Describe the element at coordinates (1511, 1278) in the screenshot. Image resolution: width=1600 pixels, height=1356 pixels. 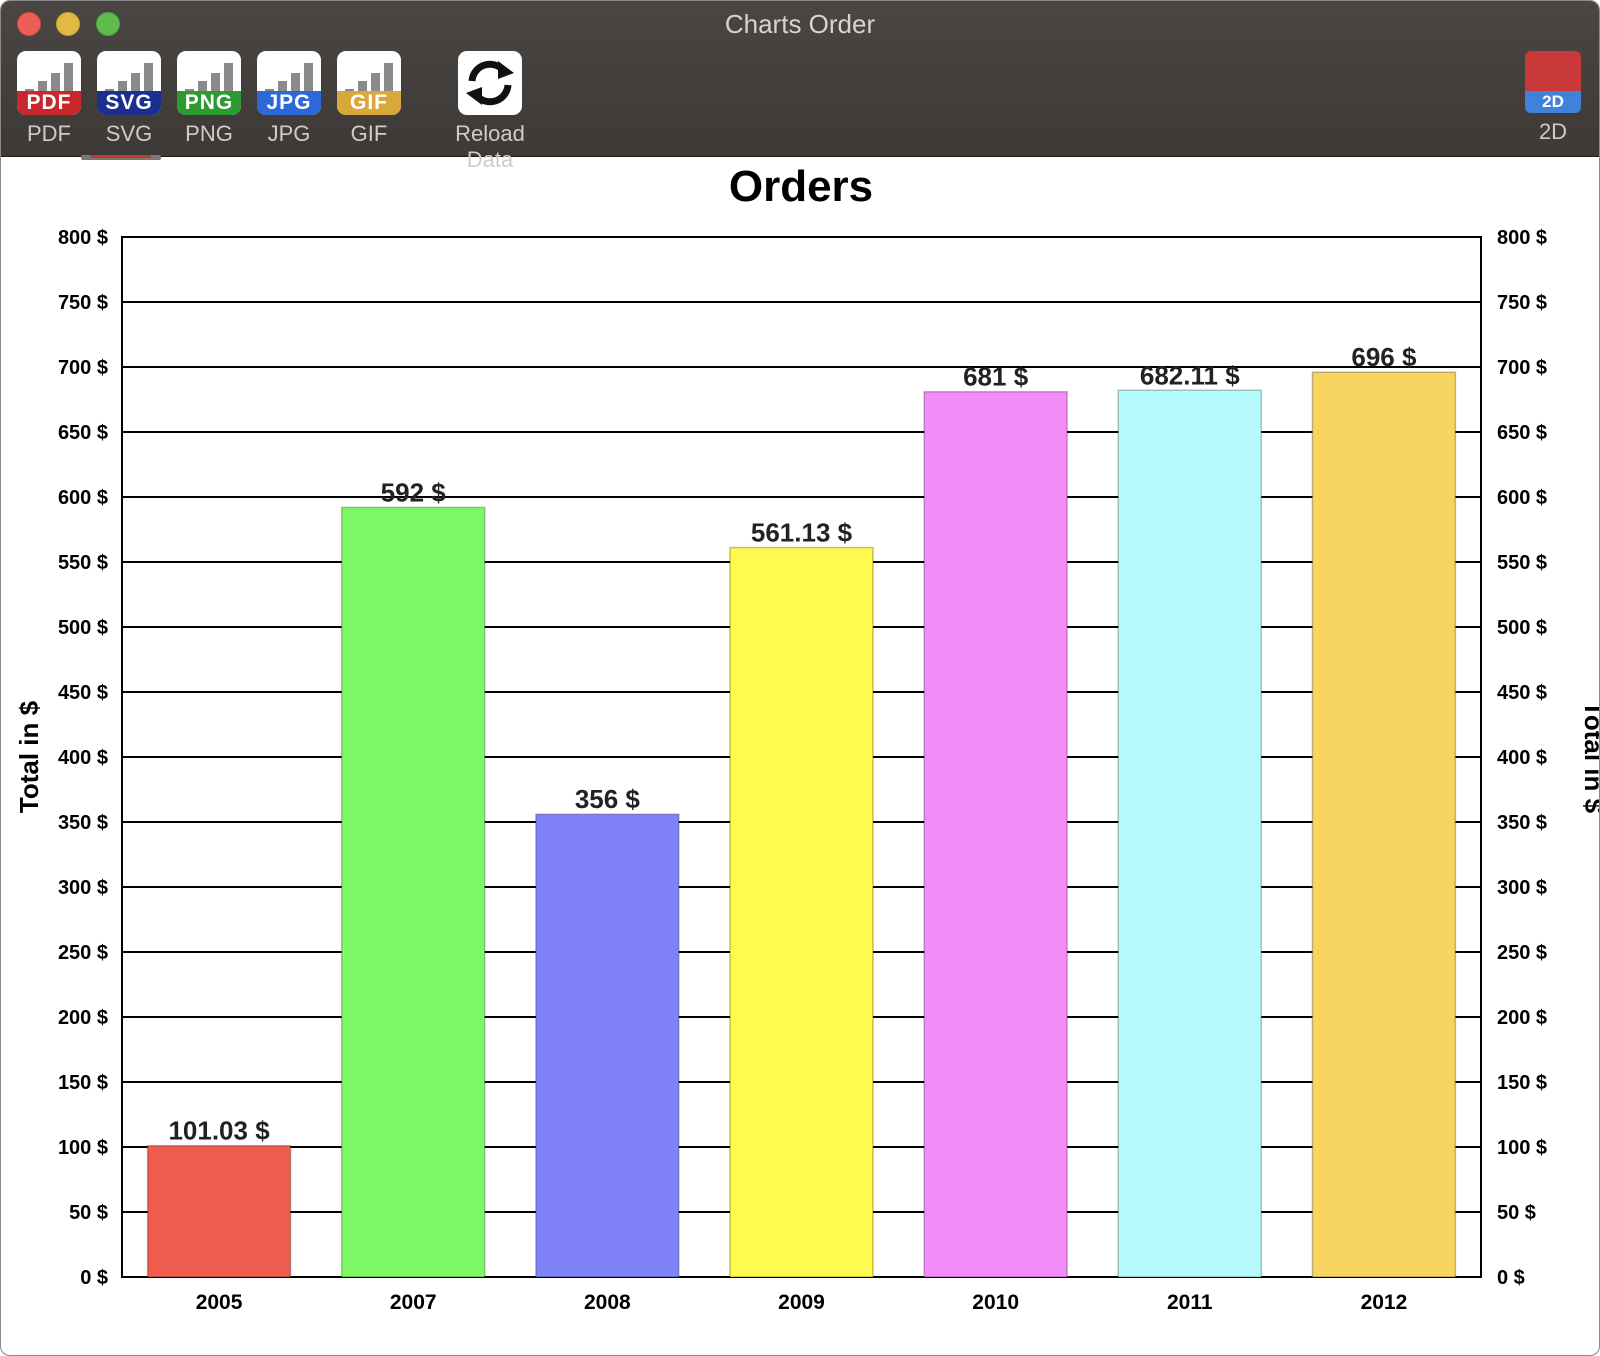
I see `y-tick-label-right: 0 $` at that location.